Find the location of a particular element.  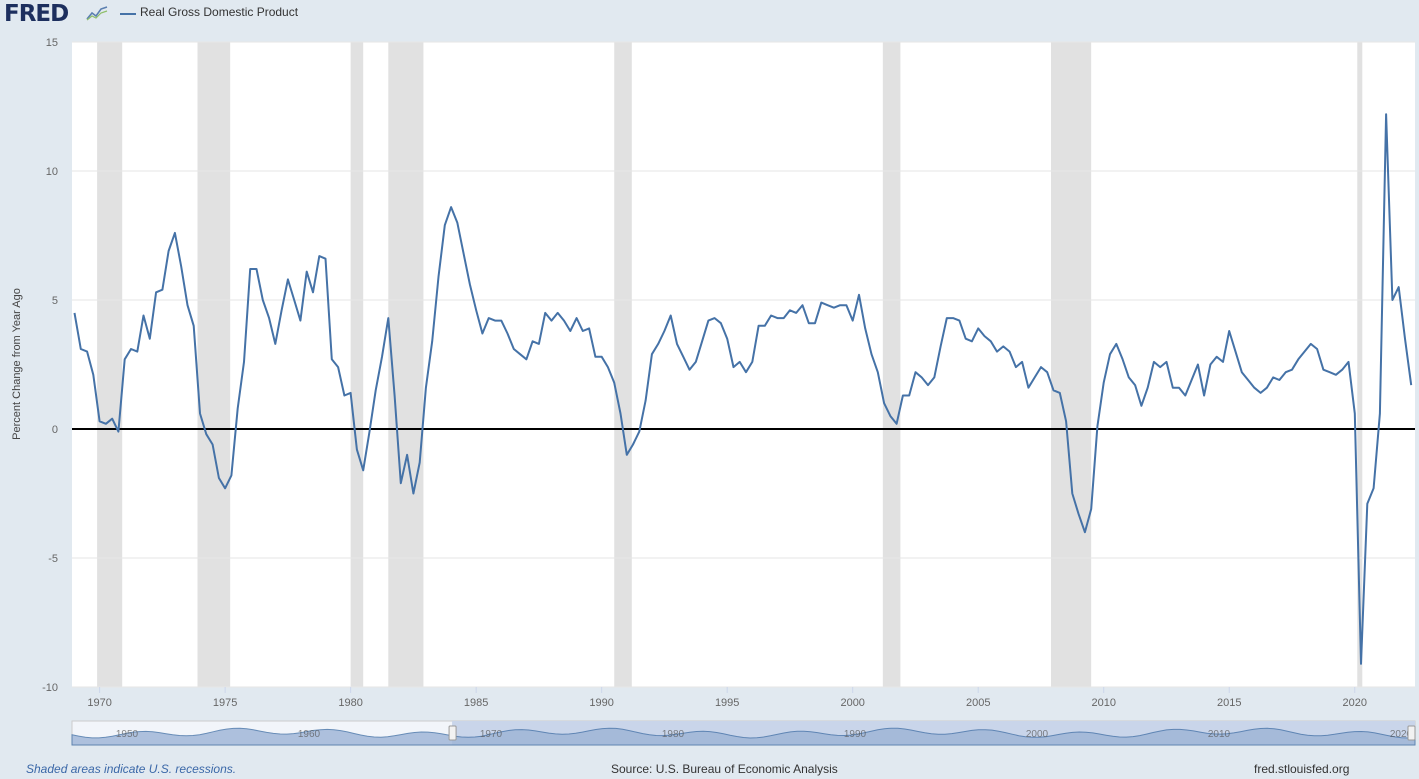

y-tick-label: 10 is located at coordinates (52, 172).